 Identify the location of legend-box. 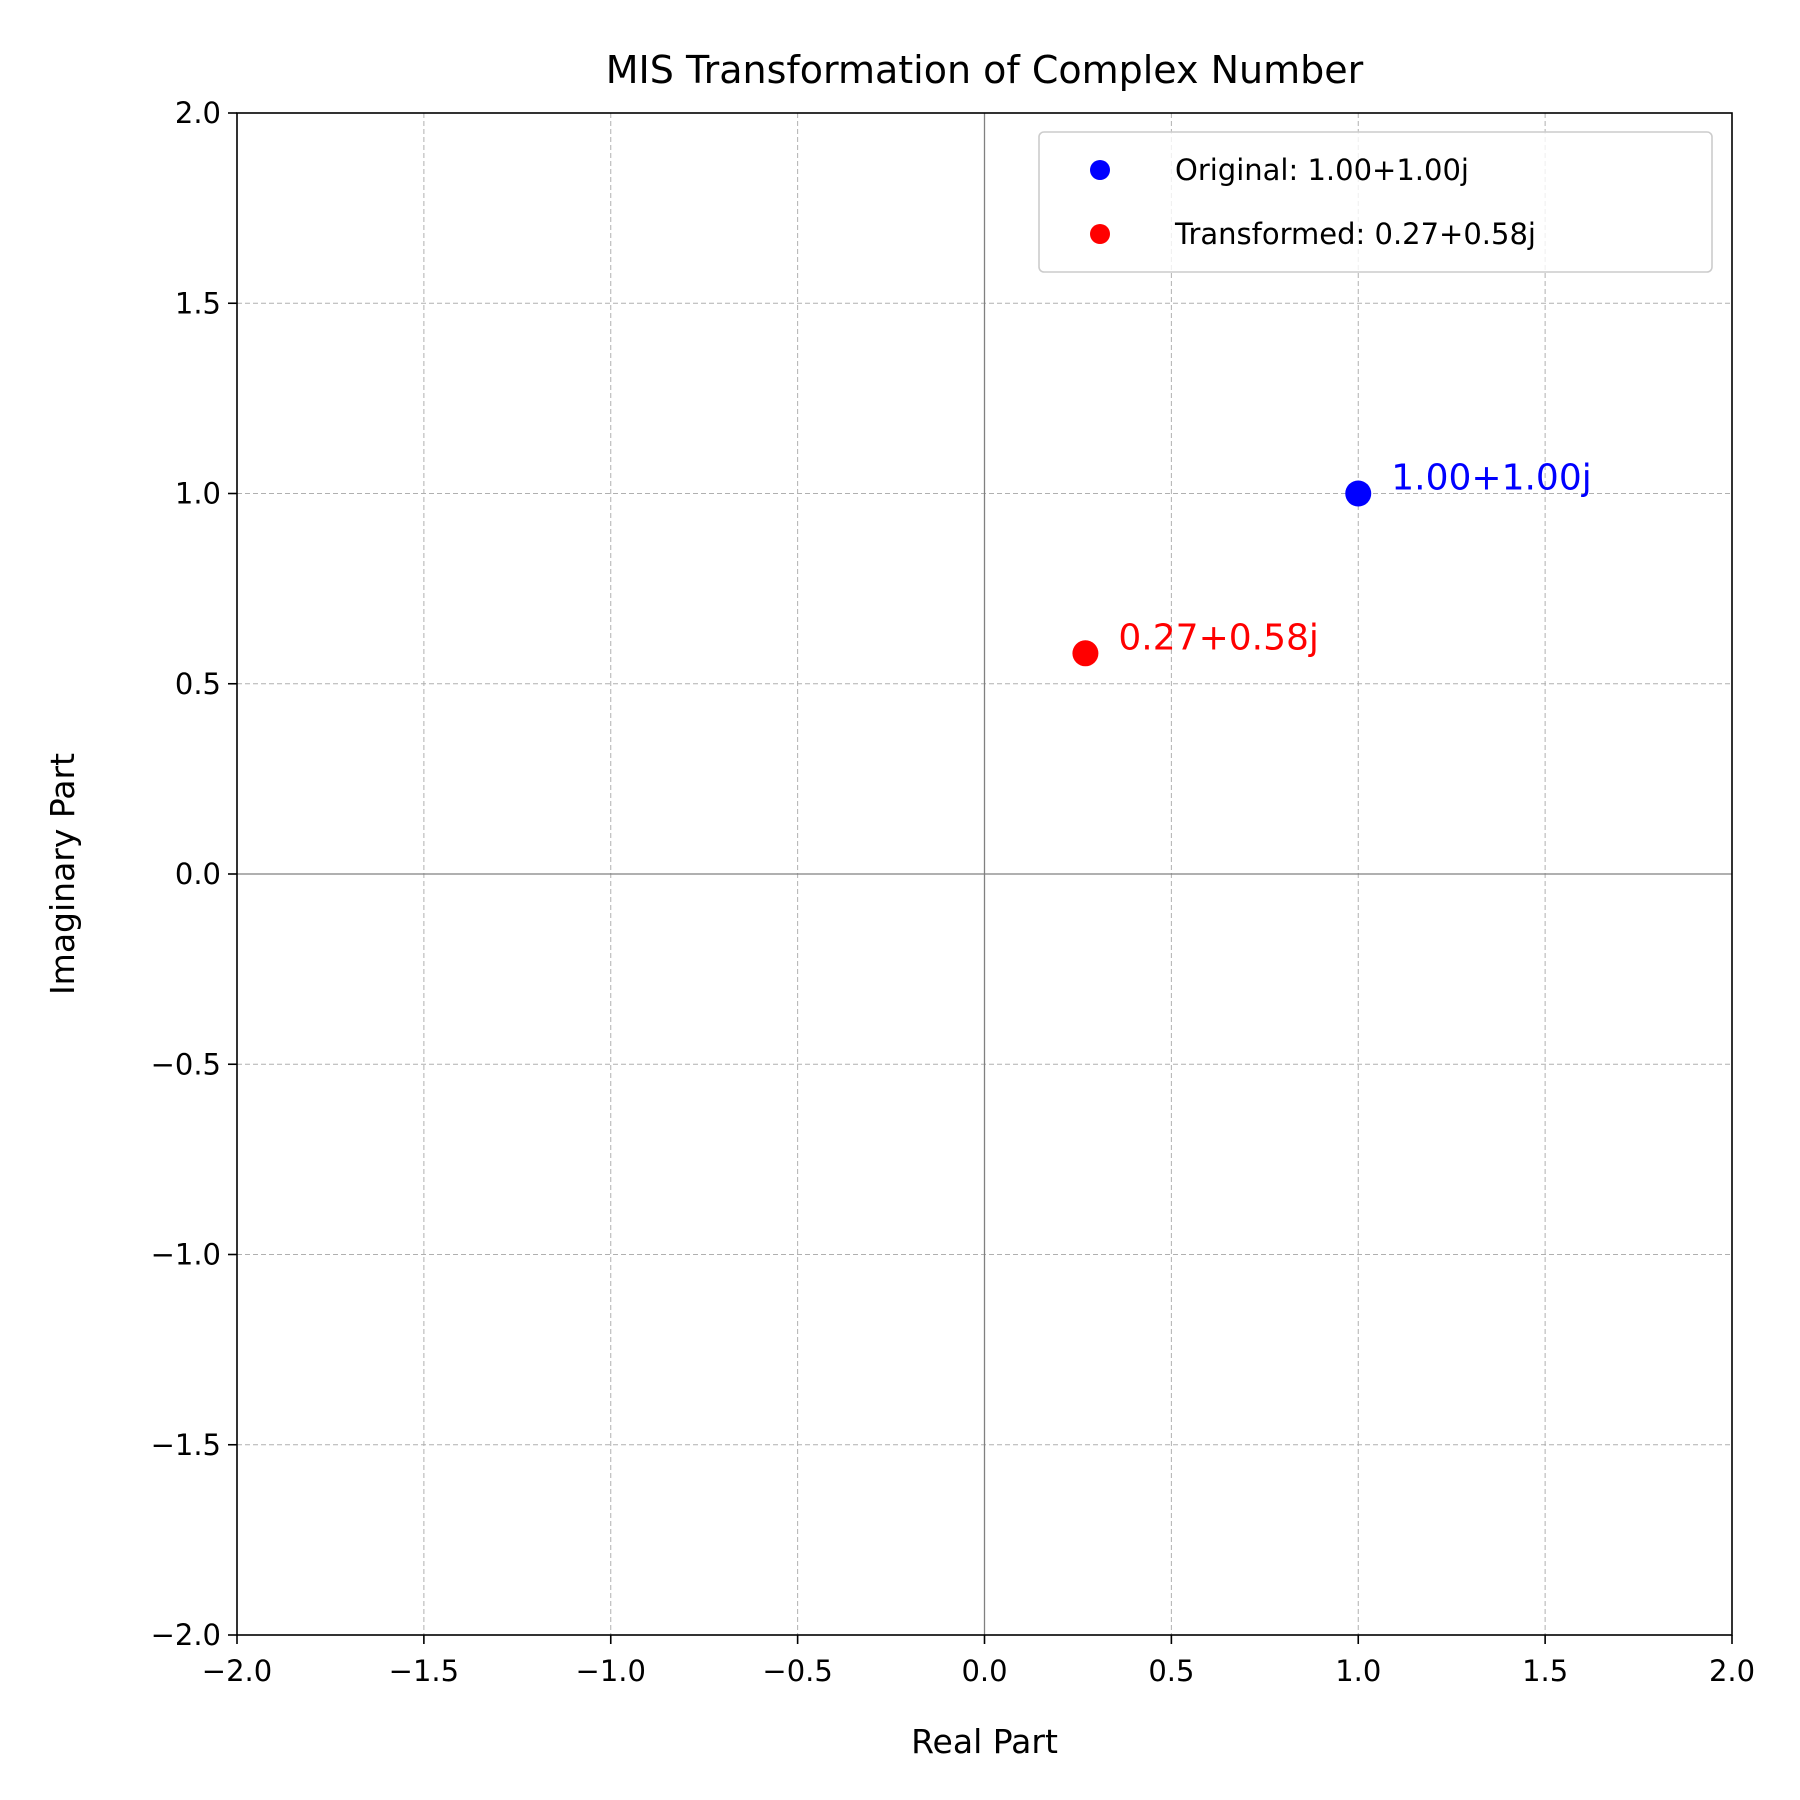
(1375, 202).